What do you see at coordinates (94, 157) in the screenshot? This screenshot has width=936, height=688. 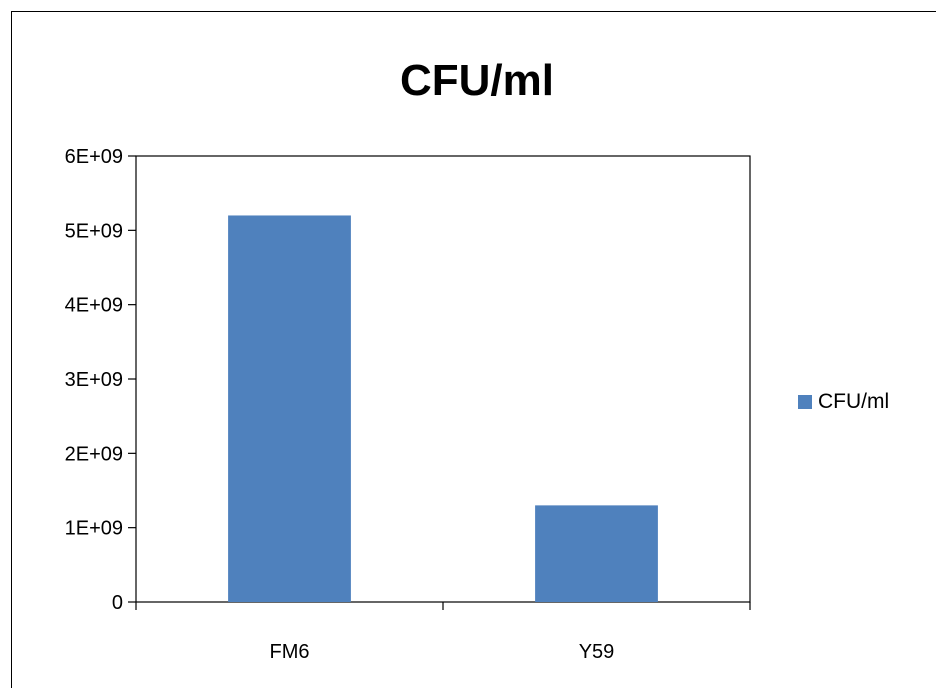 I see `y-tick-label: 6E+09` at bounding box center [94, 157].